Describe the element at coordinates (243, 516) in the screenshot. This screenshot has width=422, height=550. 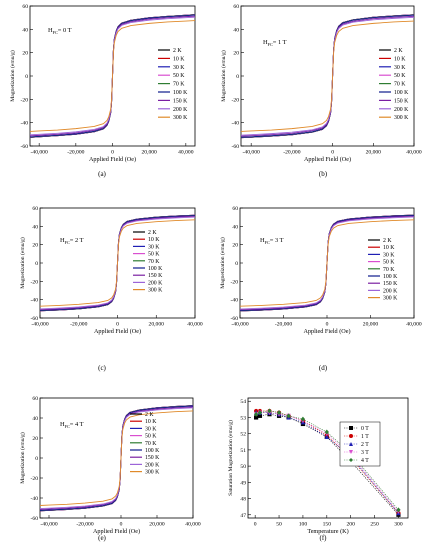
I see `y-tick-label: 47` at that location.